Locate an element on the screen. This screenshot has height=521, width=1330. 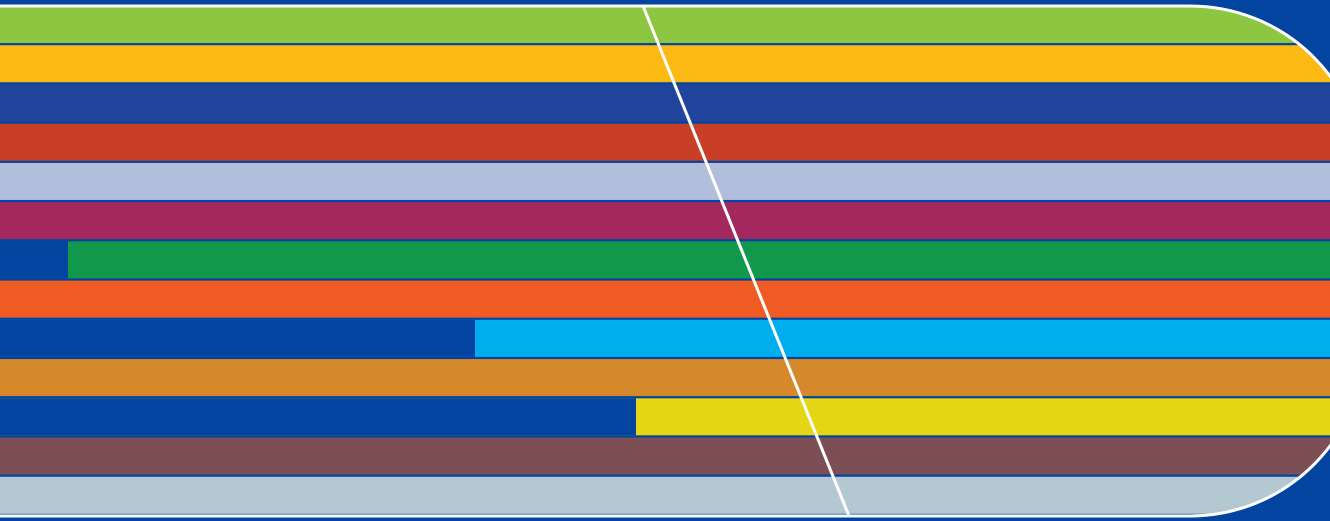
stripe-emerald-lead-segment is located at coordinates (34, 260).